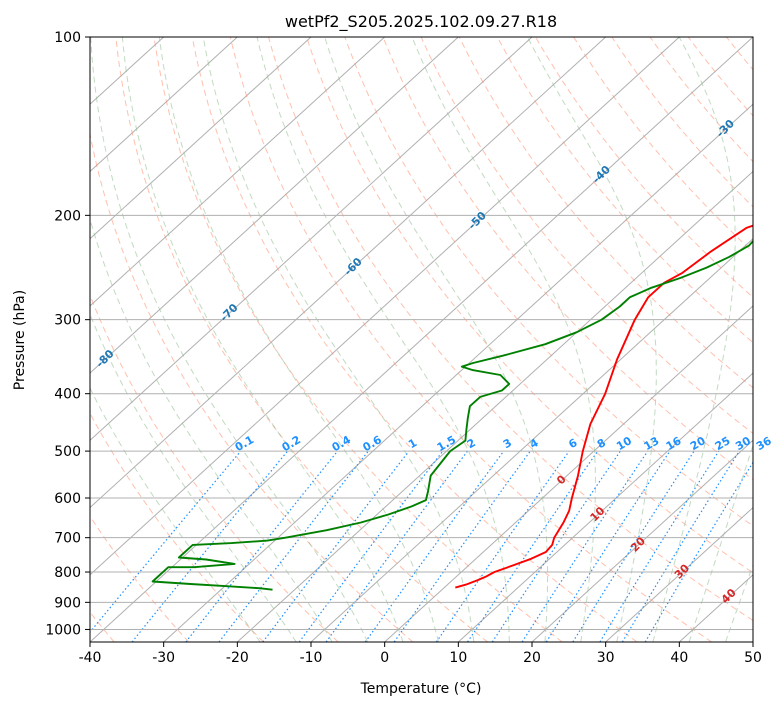 The width and height of the screenshot is (775, 708). Describe the element at coordinates (420, 654) in the screenshot. I see `x-axis: -40 -30 -20 -10 0 10 20 30 40 50` at that location.